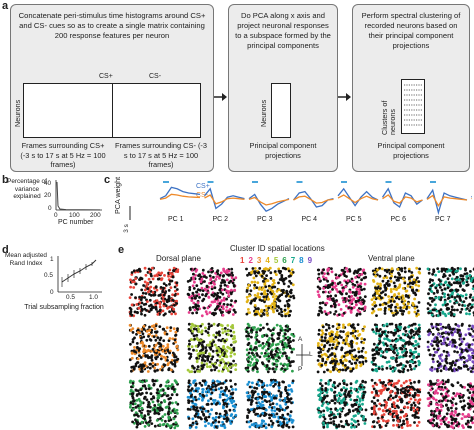 This screenshot has width=474, height=430. What do you see at coordinates (26, 259) in the screenshot?
I see `rand-ylabel: Mean adjusted Rand Index` at bounding box center [26, 259].